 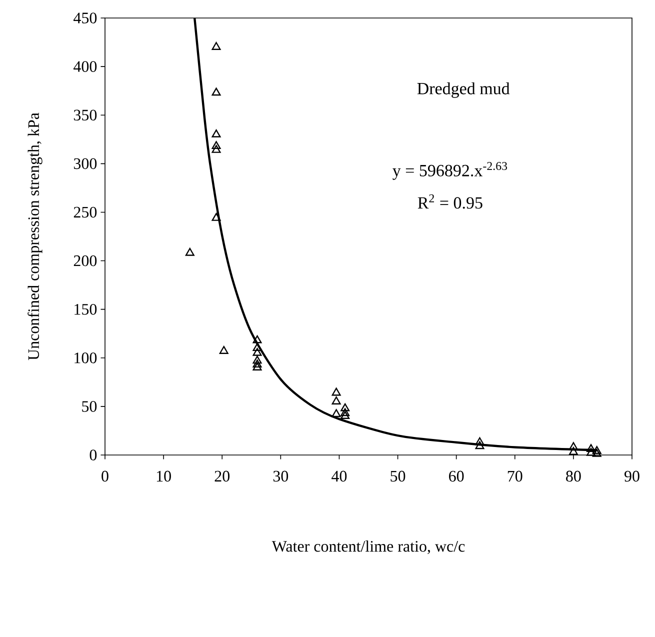 I want to click on y-tick-label: 450, so click(x=85, y=18).